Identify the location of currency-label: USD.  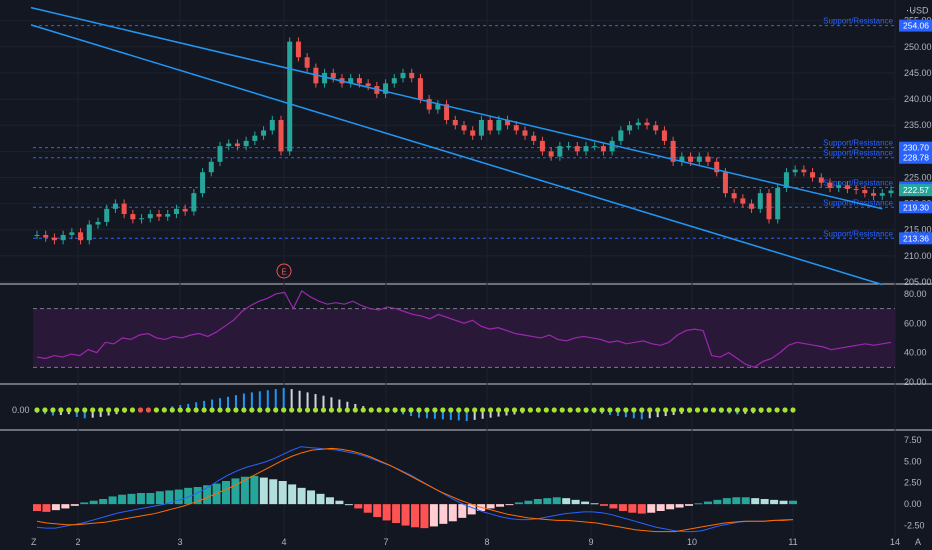
(919, 11).